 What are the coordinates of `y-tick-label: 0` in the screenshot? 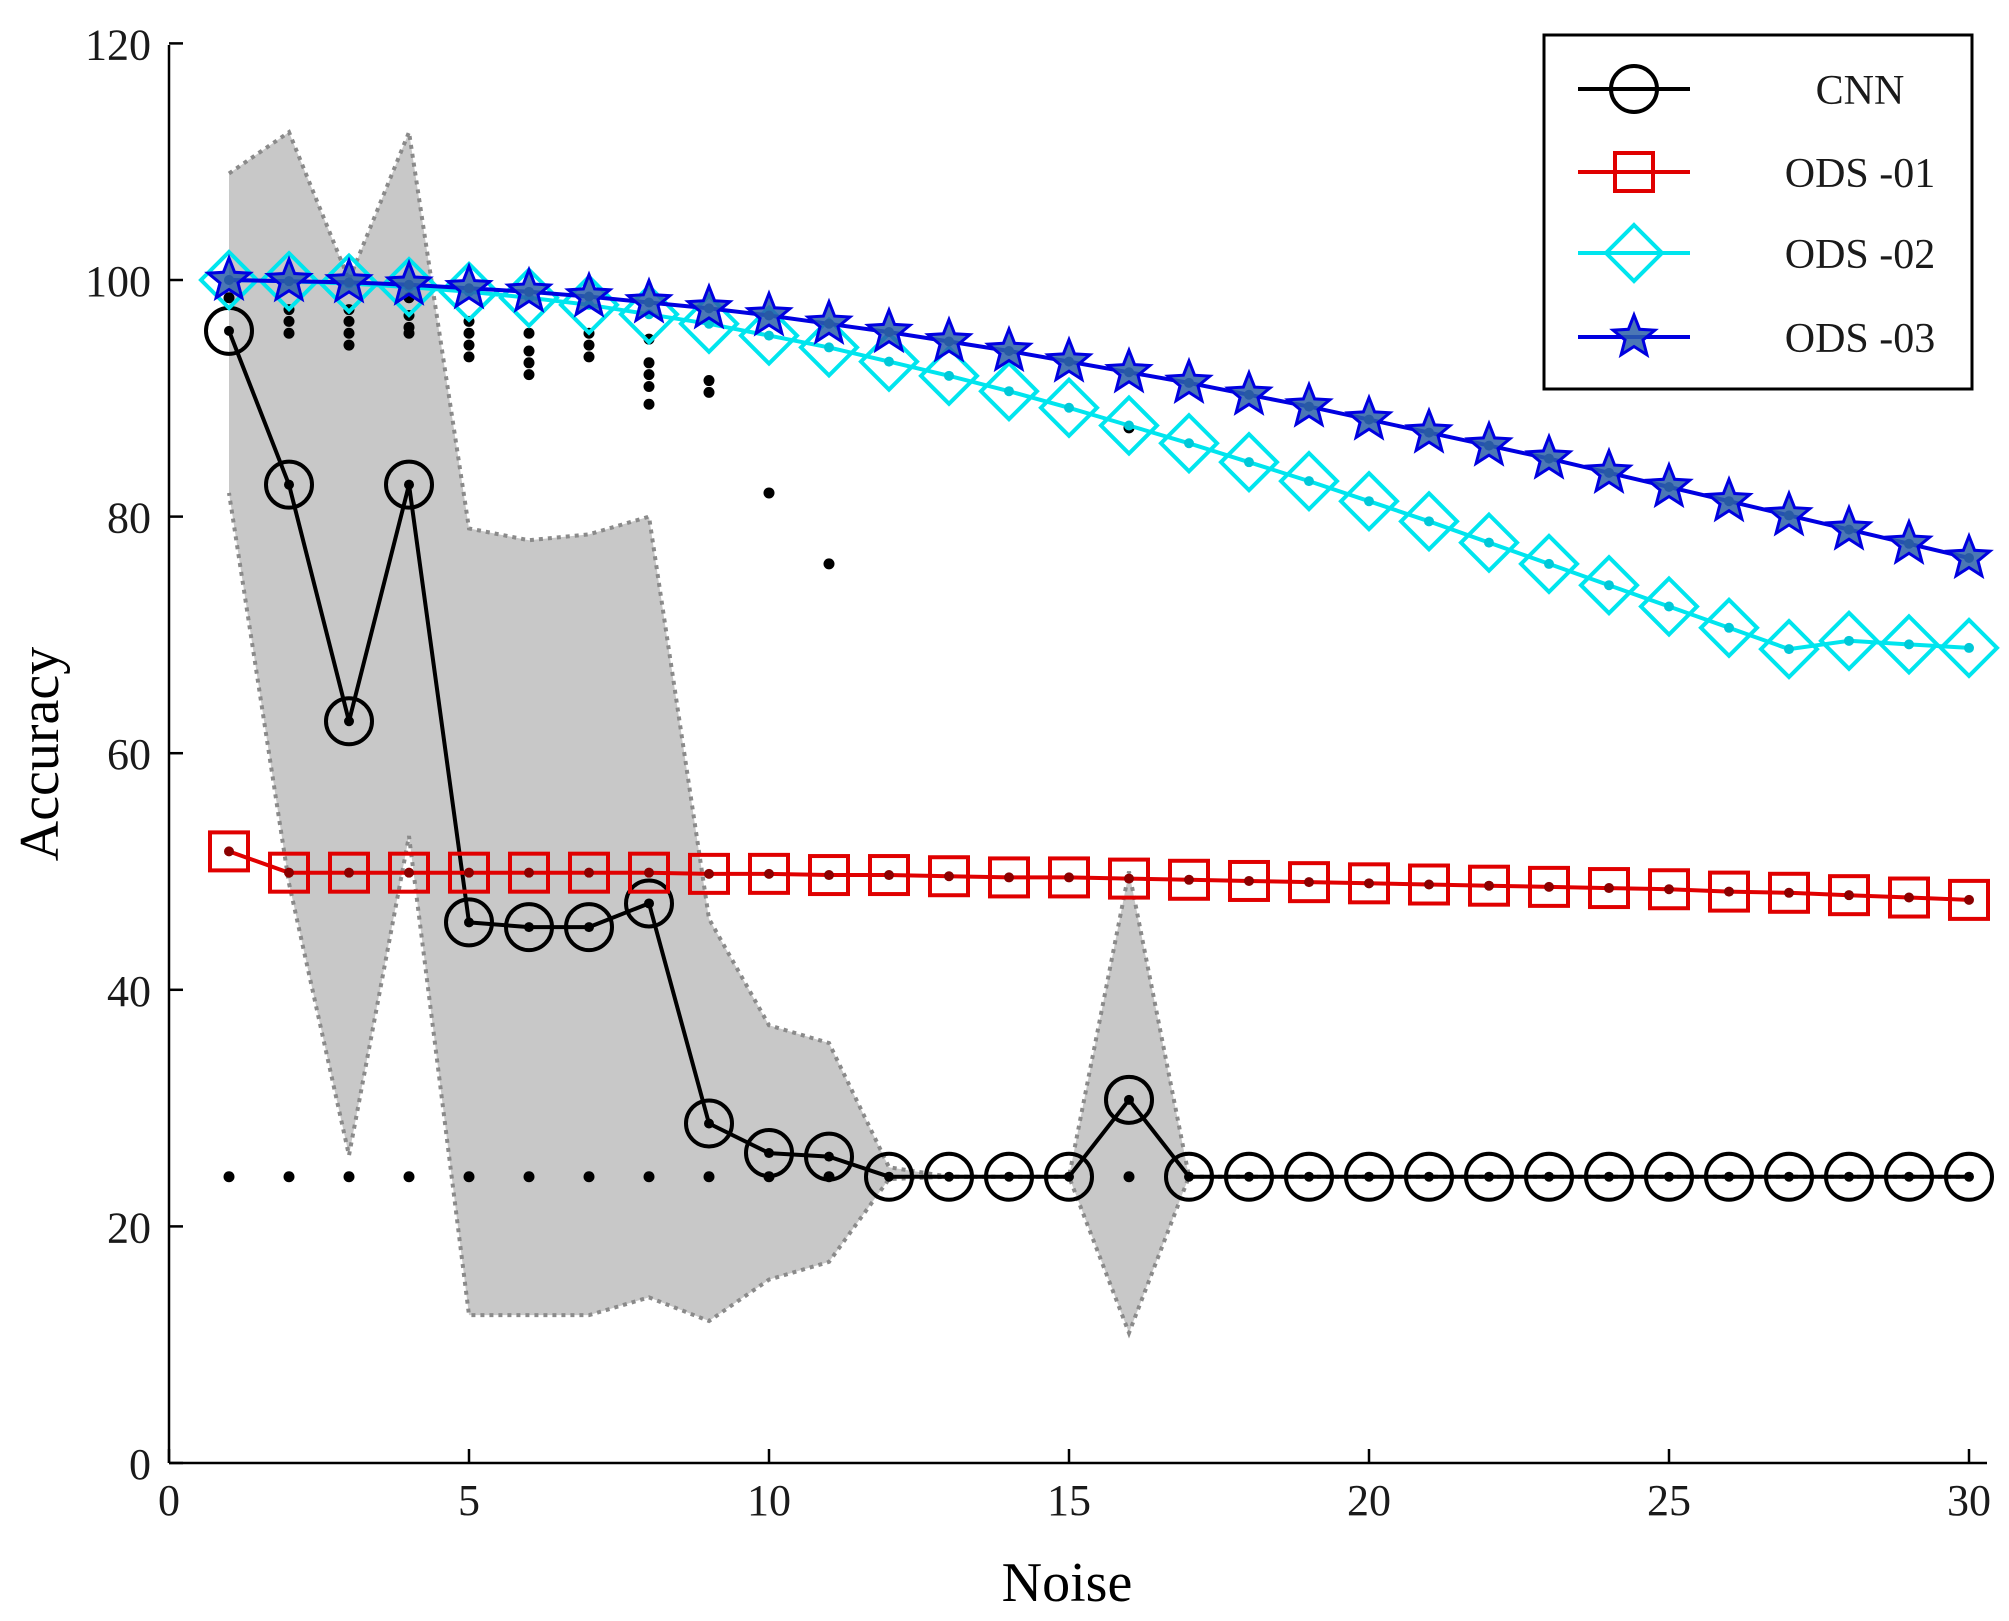 It's located at (140, 1464).